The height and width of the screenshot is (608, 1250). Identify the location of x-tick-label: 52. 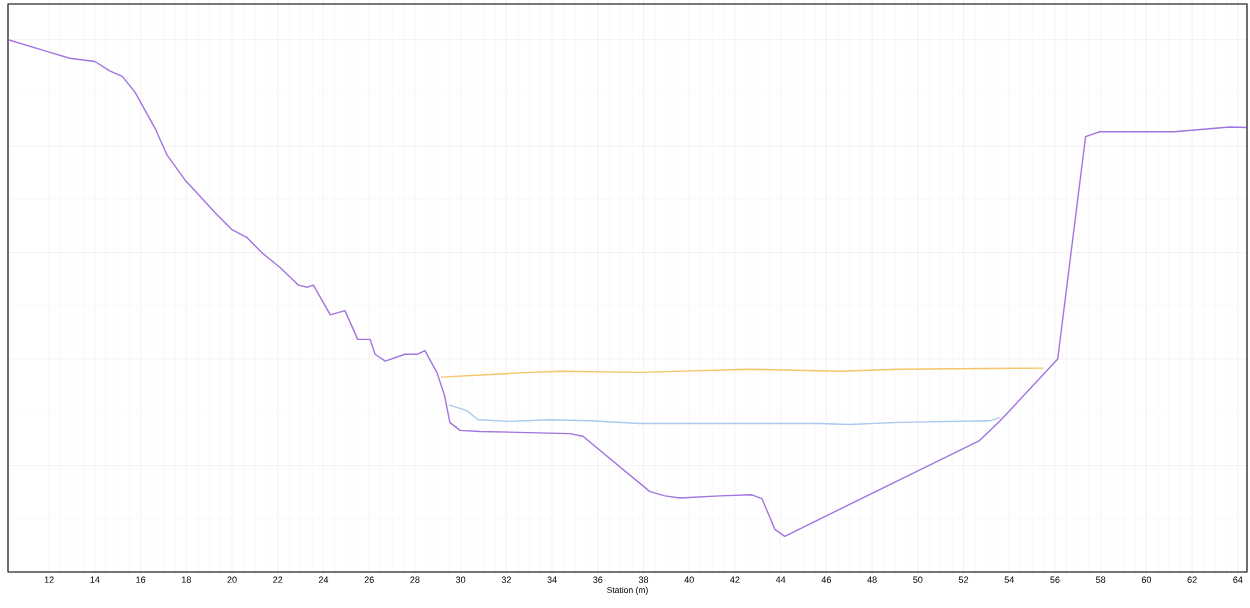
(963, 579).